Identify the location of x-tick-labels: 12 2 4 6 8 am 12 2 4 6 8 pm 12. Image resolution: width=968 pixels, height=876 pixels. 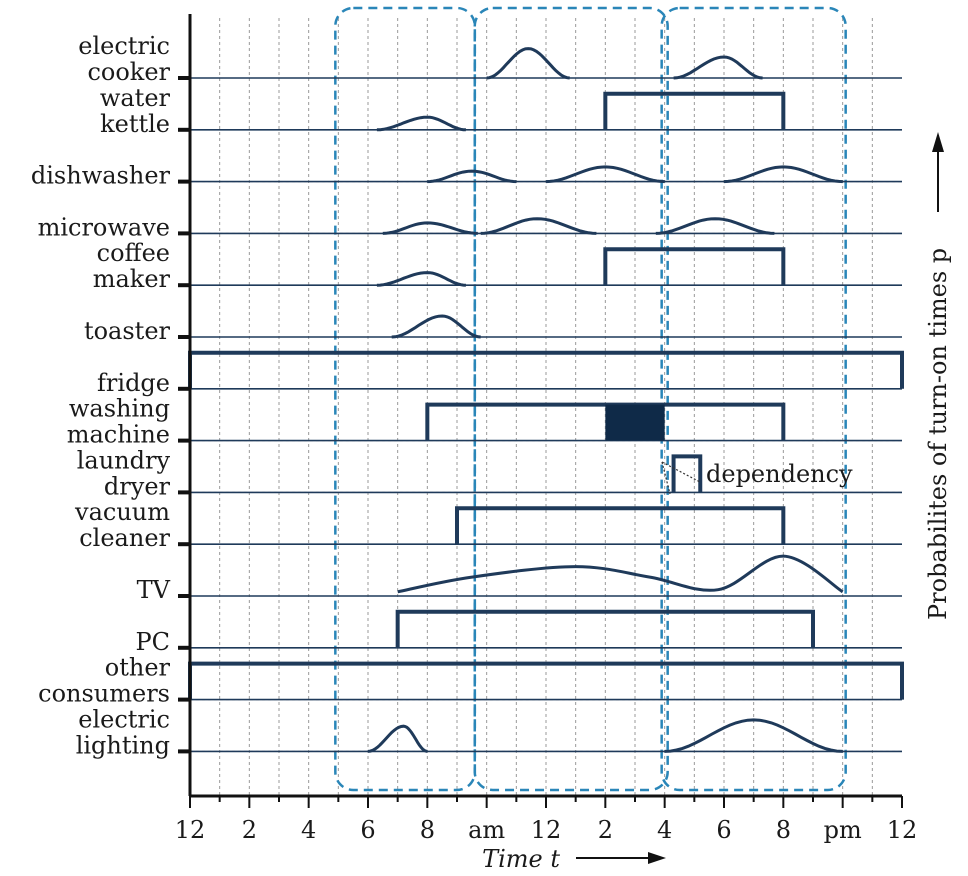
(546, 830).